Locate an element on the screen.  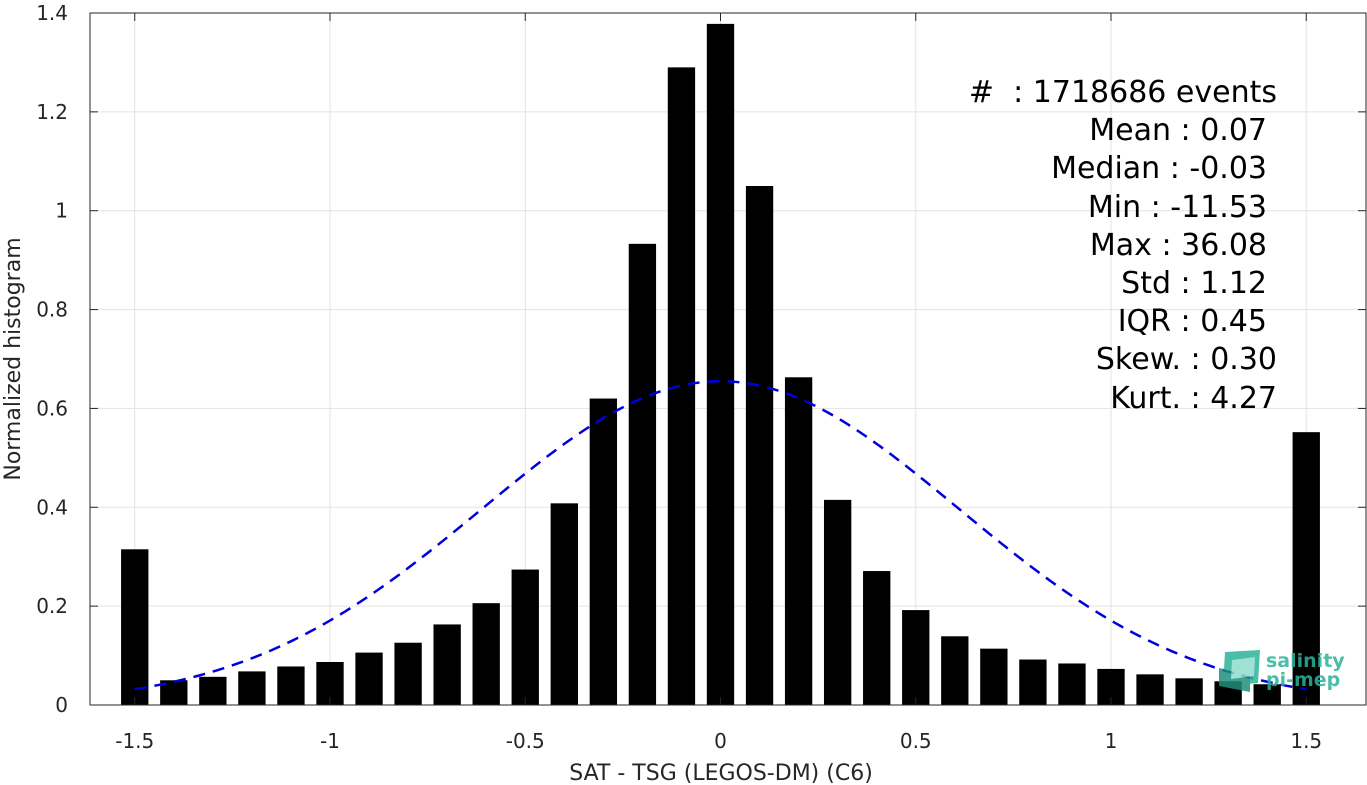
stat-skew: Skew. : 0.30 is located at coordinates (1186, 359).